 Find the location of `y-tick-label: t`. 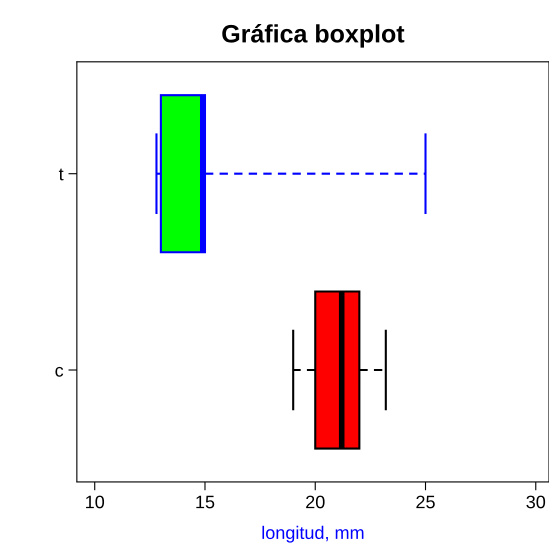

y-tick-label: t is located at coordinates (61, 174).